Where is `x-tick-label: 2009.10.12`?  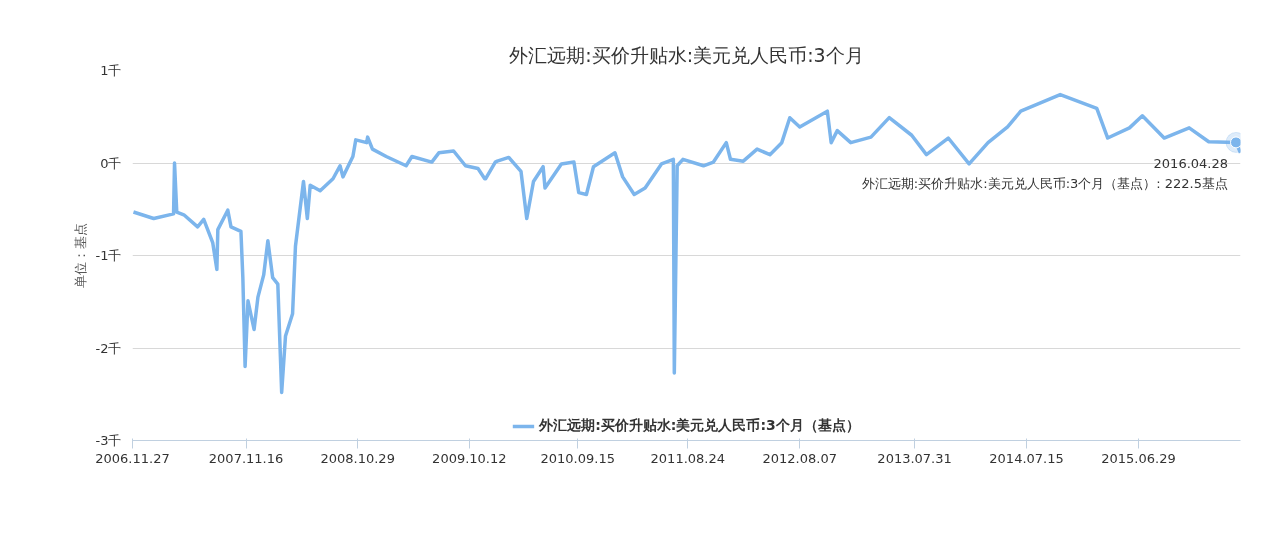 x-tick-label: 2009.10.12 is located at coordinates (469, 458).